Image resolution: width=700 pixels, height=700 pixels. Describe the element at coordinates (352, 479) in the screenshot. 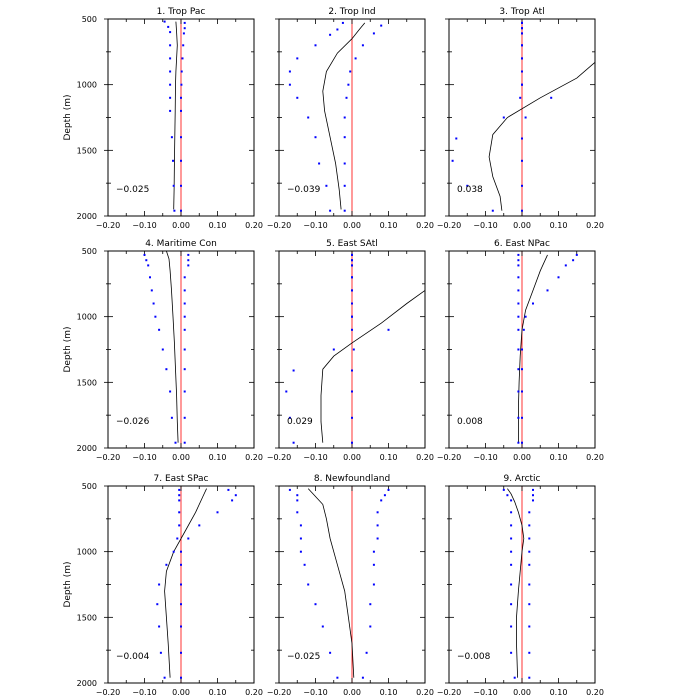

I see `panel-title: 8. Newfoundland` at that location.